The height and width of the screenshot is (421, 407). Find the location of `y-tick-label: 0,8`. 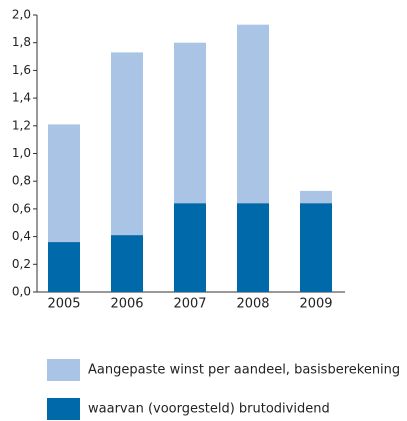

y-tick-label: 0,8 is located at coordinates (21, 181).